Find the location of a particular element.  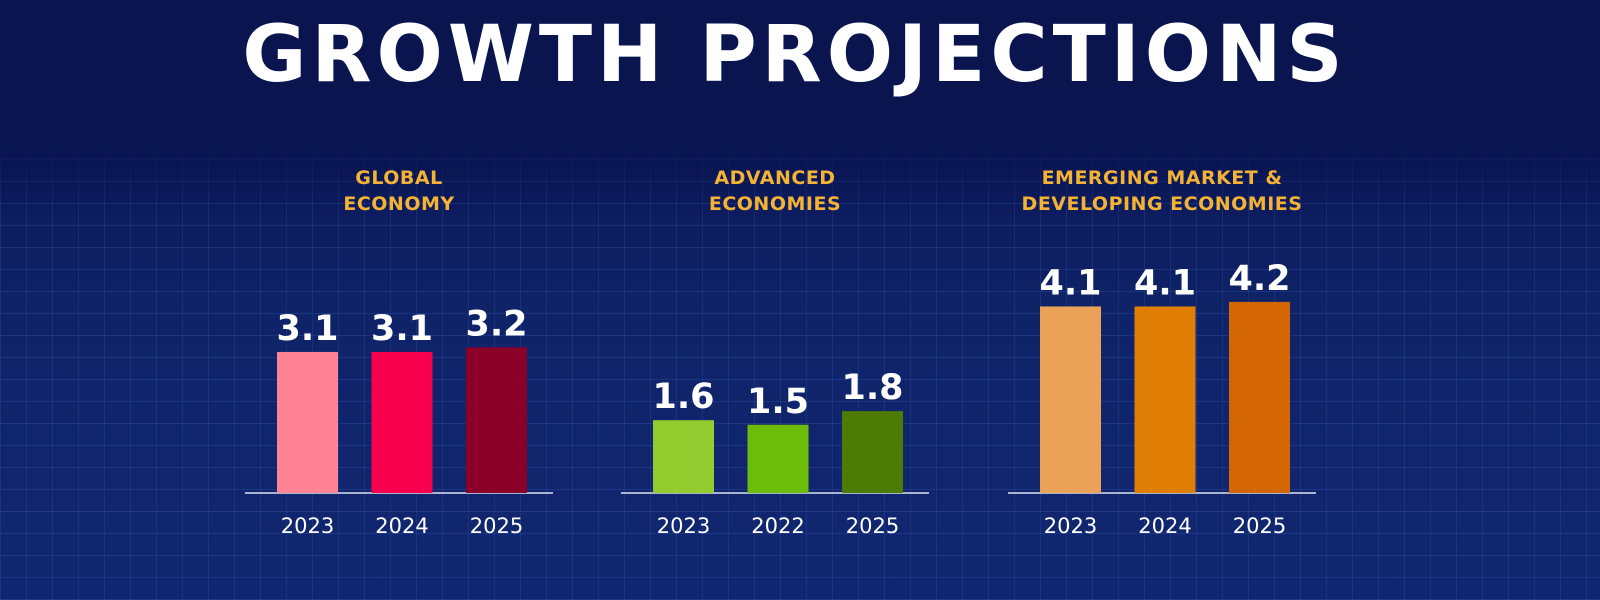

data-label: 1.6 is located at coordinates (683, 397).